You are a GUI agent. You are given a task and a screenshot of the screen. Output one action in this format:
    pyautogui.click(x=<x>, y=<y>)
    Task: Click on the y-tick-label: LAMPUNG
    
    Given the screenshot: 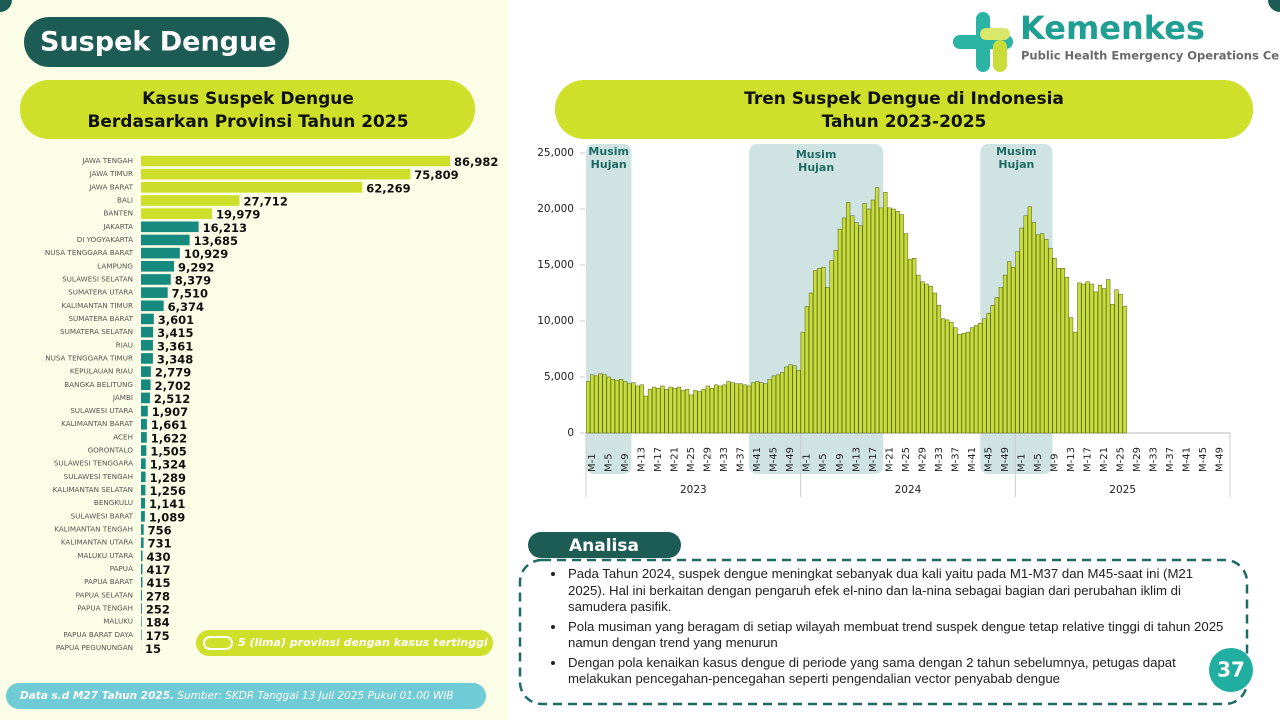 What is the action you would take?
    pyautogui.click(x=115, y=265)
    